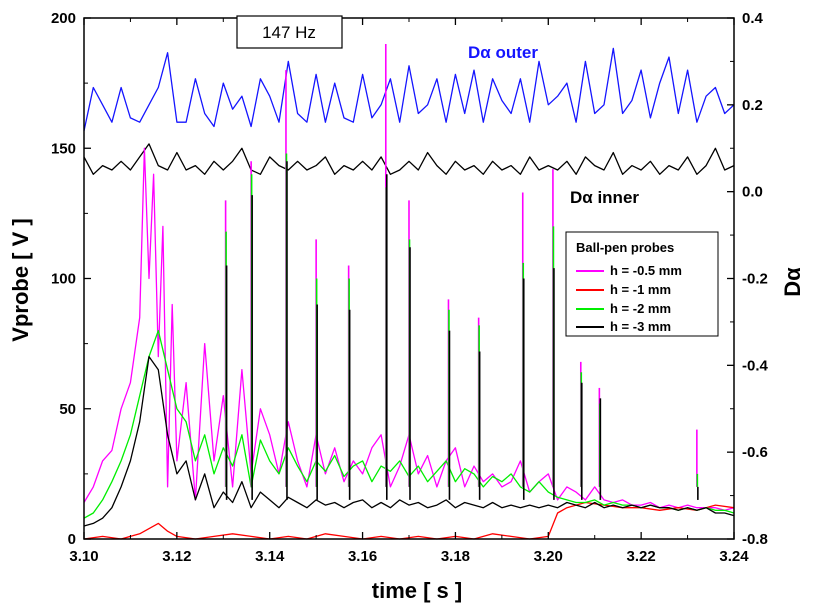  Describe the element at coordinates (409, 159) in the screenshot. I see `series-line-d-inner` at that location.